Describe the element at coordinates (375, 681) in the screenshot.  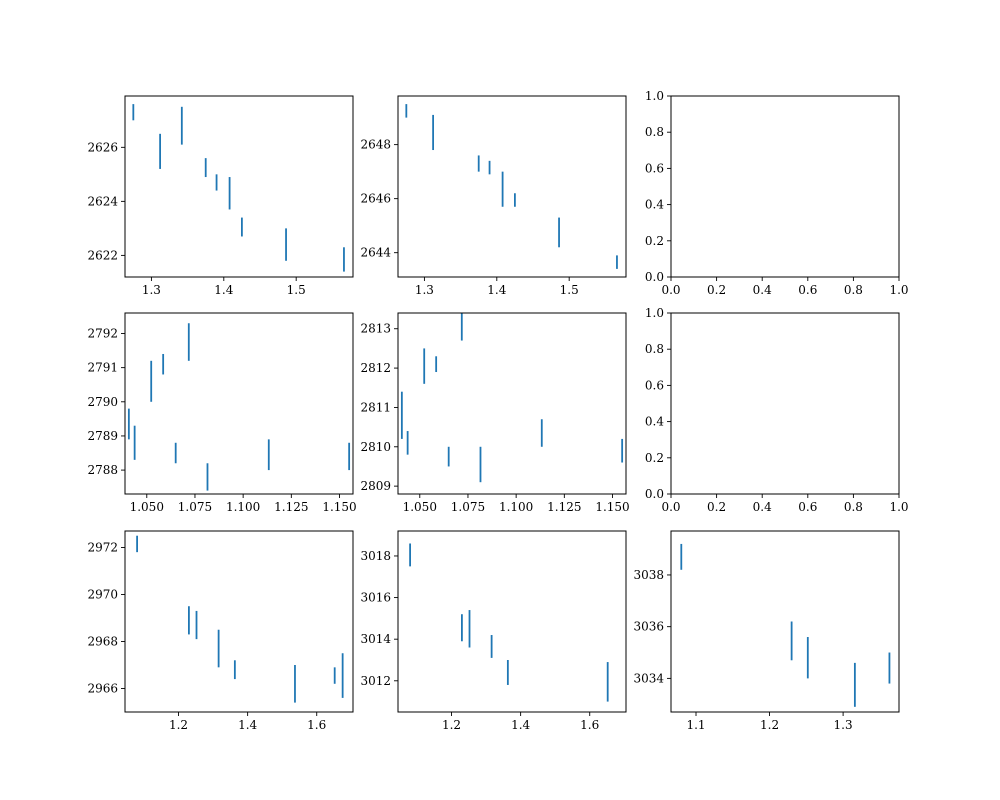
I see `y-tick-label: 3012` at that location.